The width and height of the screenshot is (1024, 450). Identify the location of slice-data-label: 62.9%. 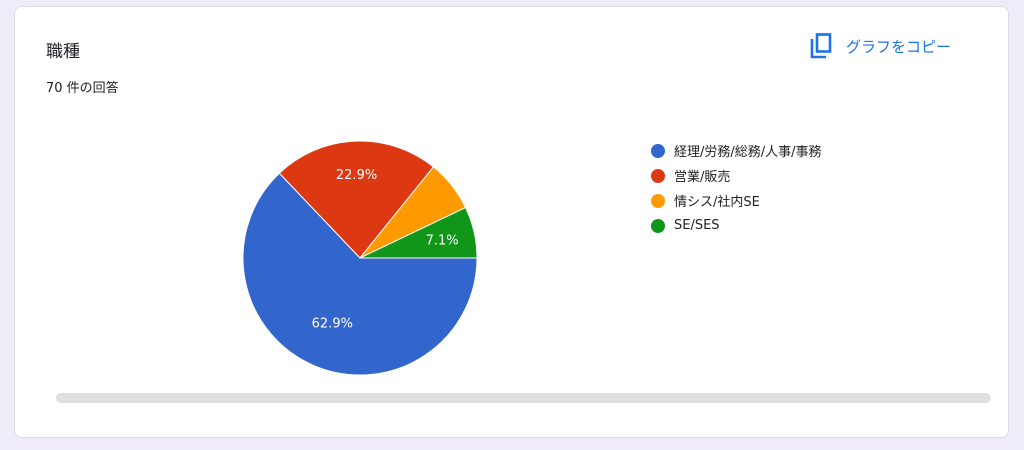
(332, 324).